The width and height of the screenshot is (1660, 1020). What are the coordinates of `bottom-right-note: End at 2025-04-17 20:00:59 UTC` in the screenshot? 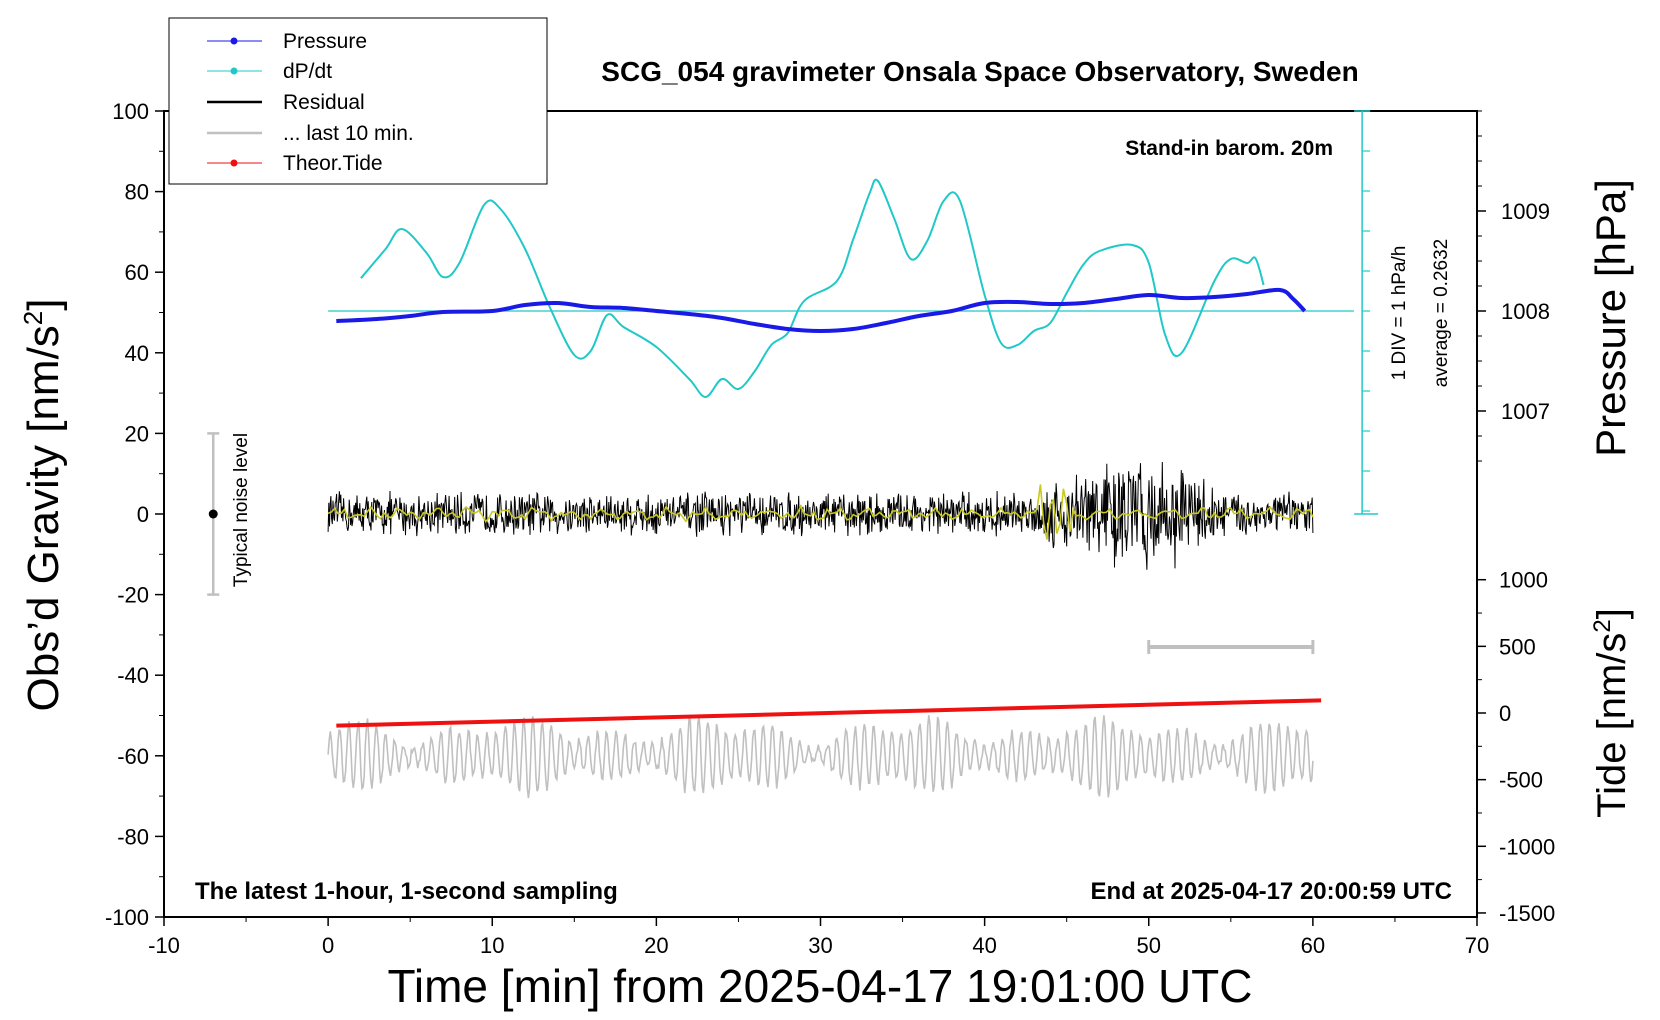 It's located at (1272, 891).